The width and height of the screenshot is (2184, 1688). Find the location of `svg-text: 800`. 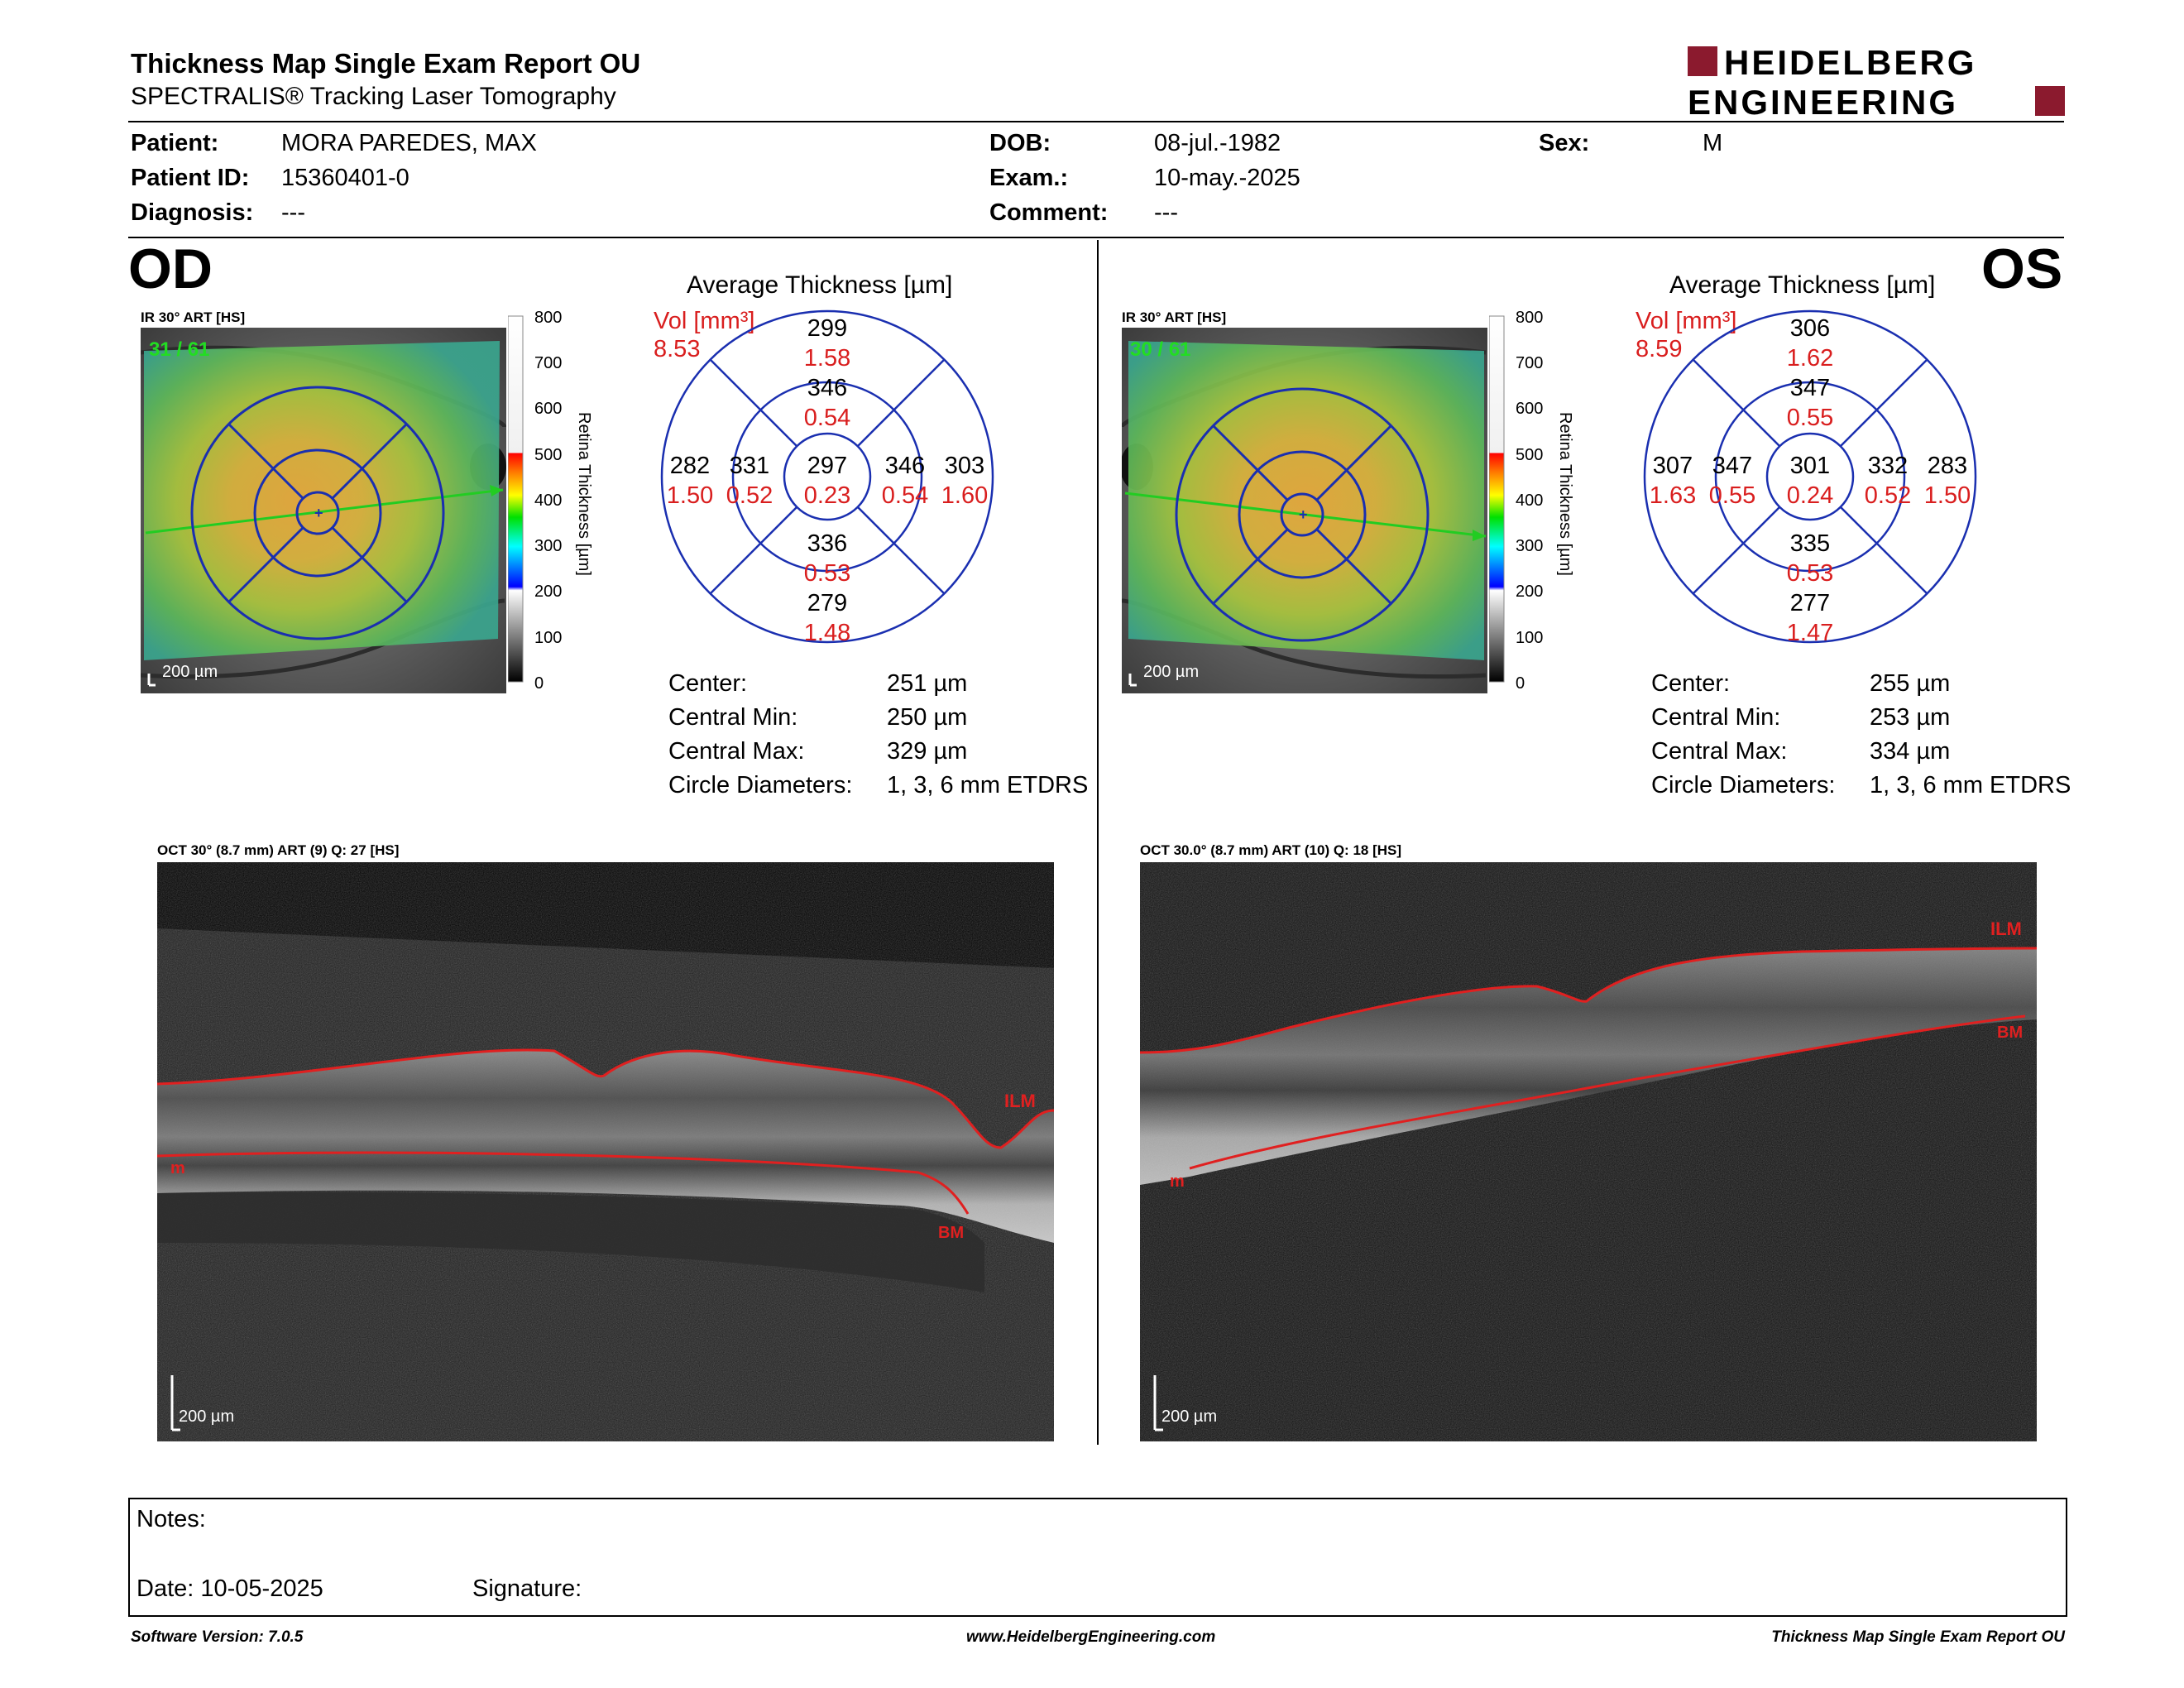

svg-text: 800 is located at coordinates (548, 318).